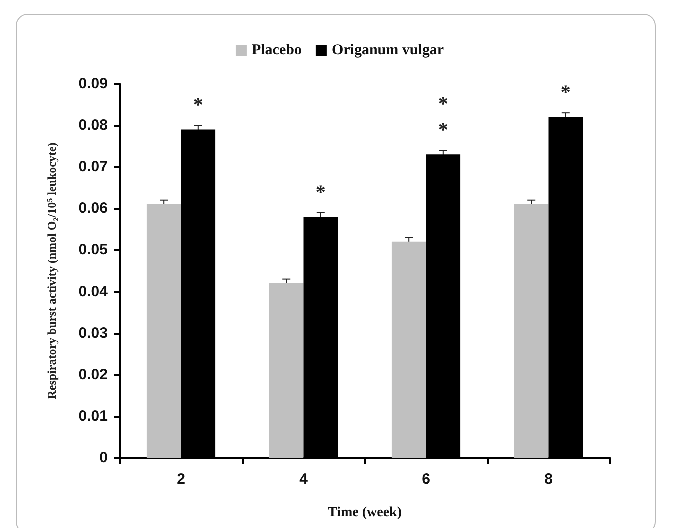 The image size is (673, 528). What do you see at coordinates (93, 84) in the screenshot?
I see `y-tick-label: 0.09` at bounding box center [93, 84].